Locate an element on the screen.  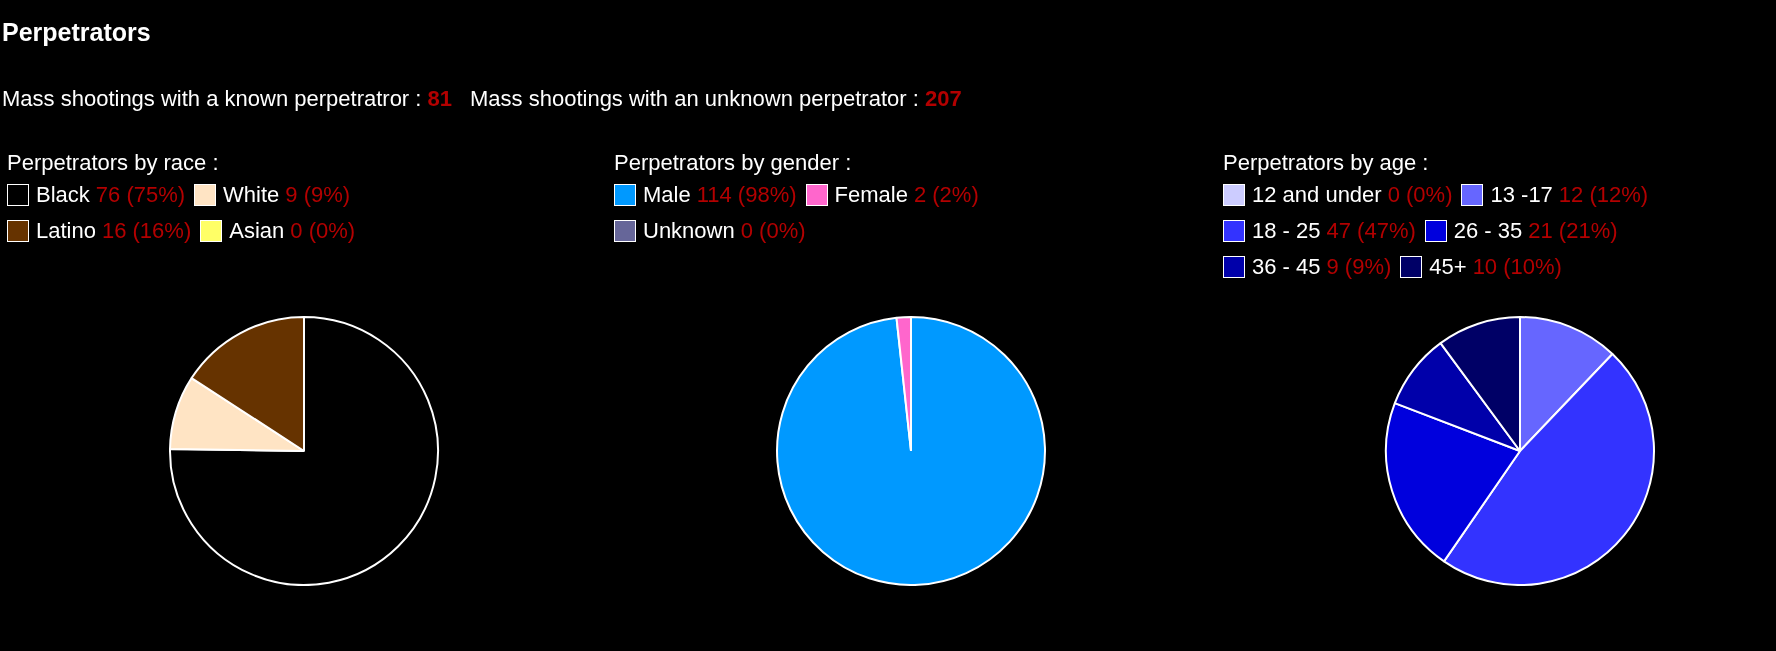
legend-label: Unknown is located at coordinates (689, 231).